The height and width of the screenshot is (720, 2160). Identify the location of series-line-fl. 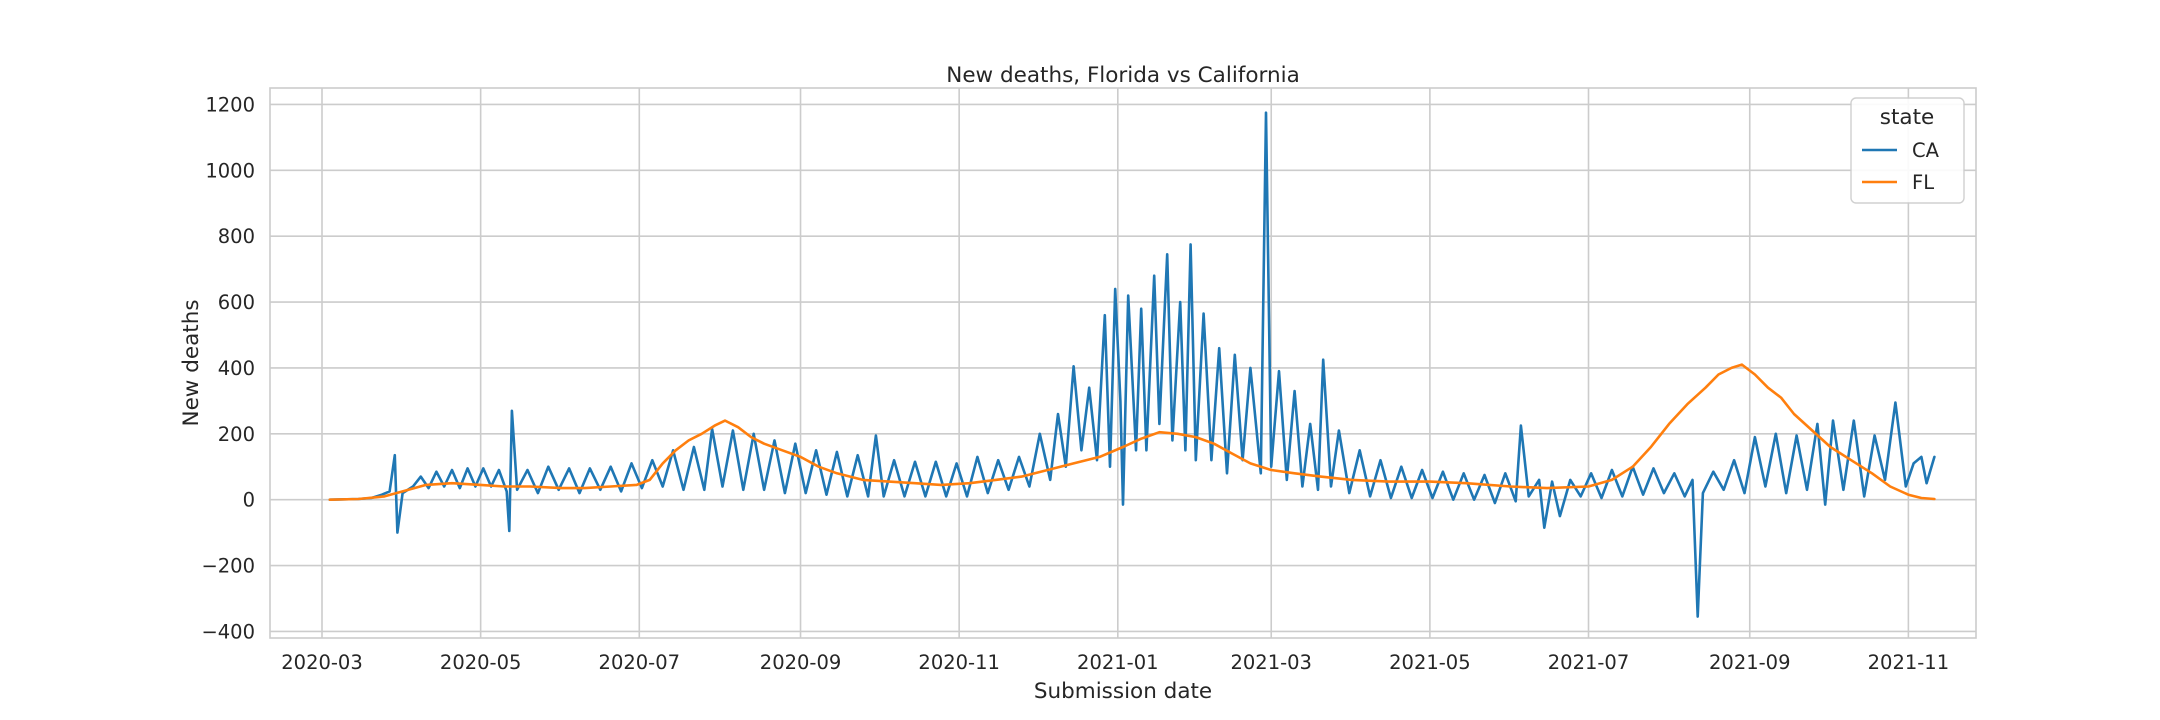
(1132, 432).